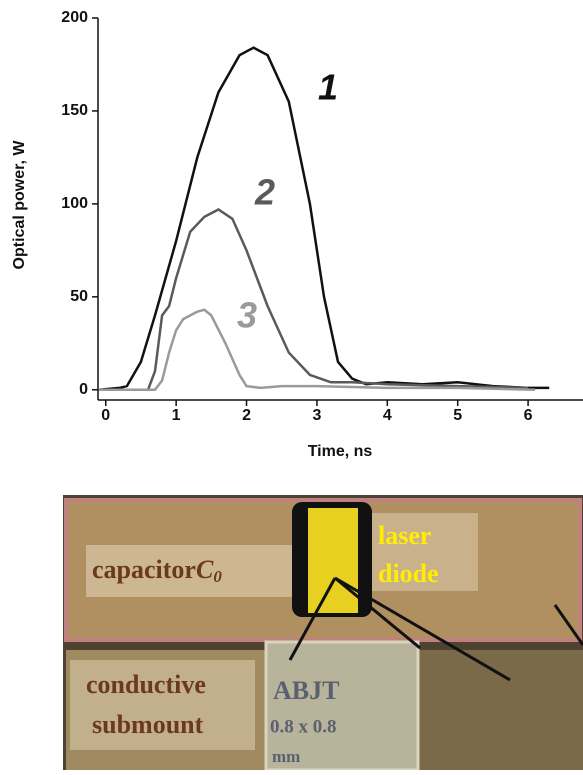 The image size is (583, 775). What do you see at coordinates (317, 350) in the screenshot?
I see `data-line` at bounding box center [317, 350].